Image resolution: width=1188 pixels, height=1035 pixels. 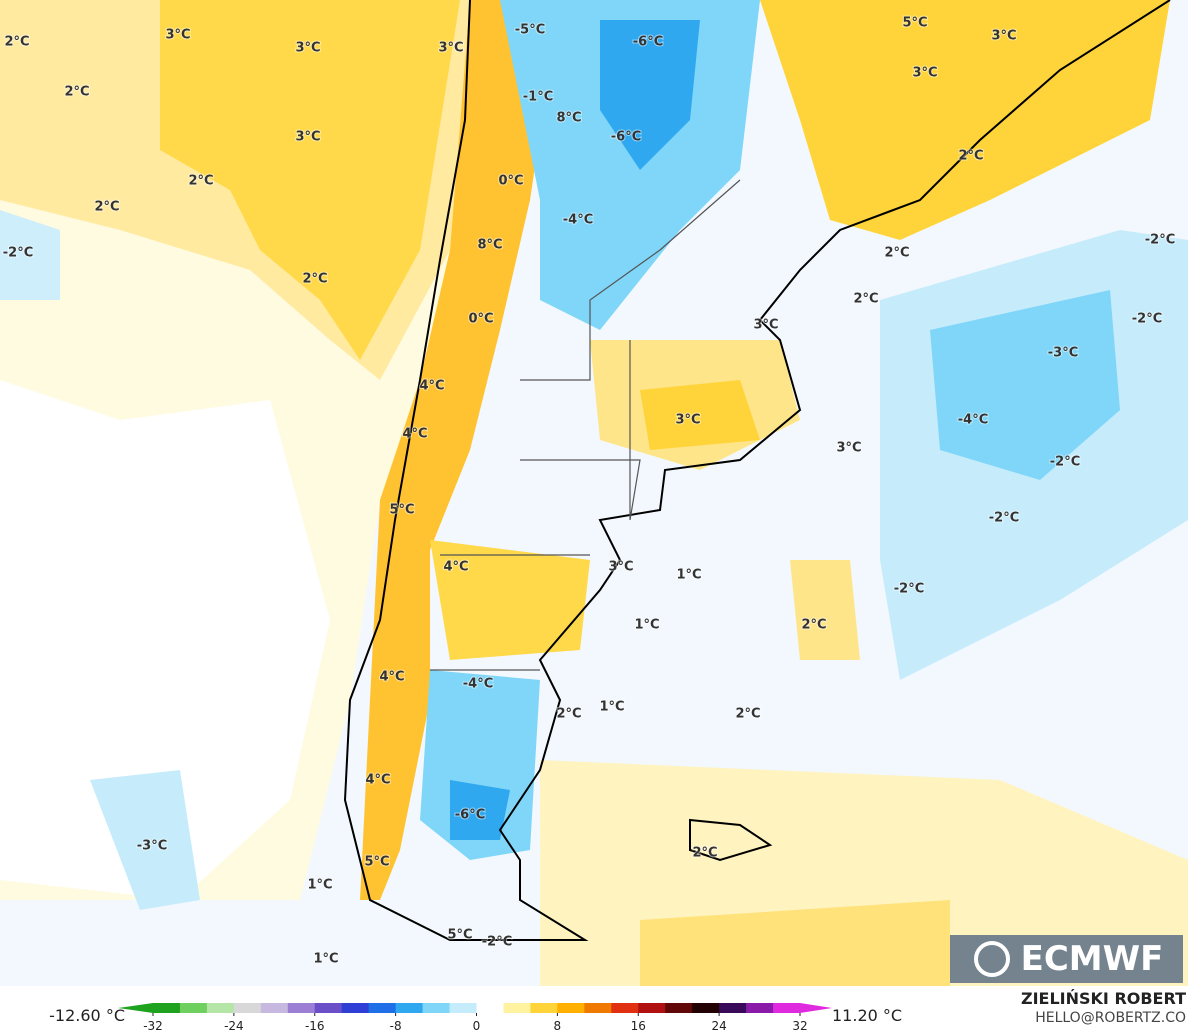 I want to click on colorbar-max-label: 11.20 °C, so click(x=867, y=1015).